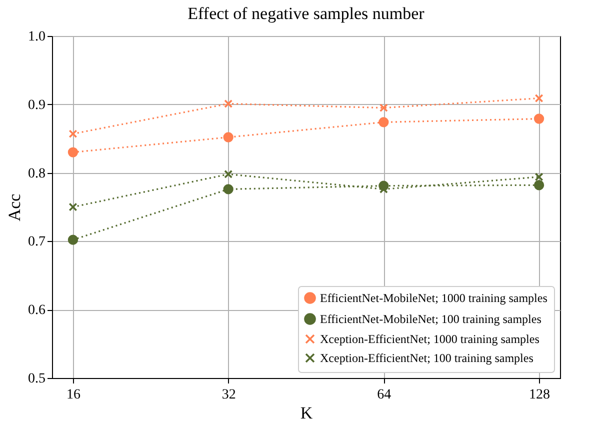  What do you see at coordinates (434, 298) in the screenshot?
I see `legend-label: EfficientNet-MobileNet; 1000 training samples` at bounding box center [434, 298].